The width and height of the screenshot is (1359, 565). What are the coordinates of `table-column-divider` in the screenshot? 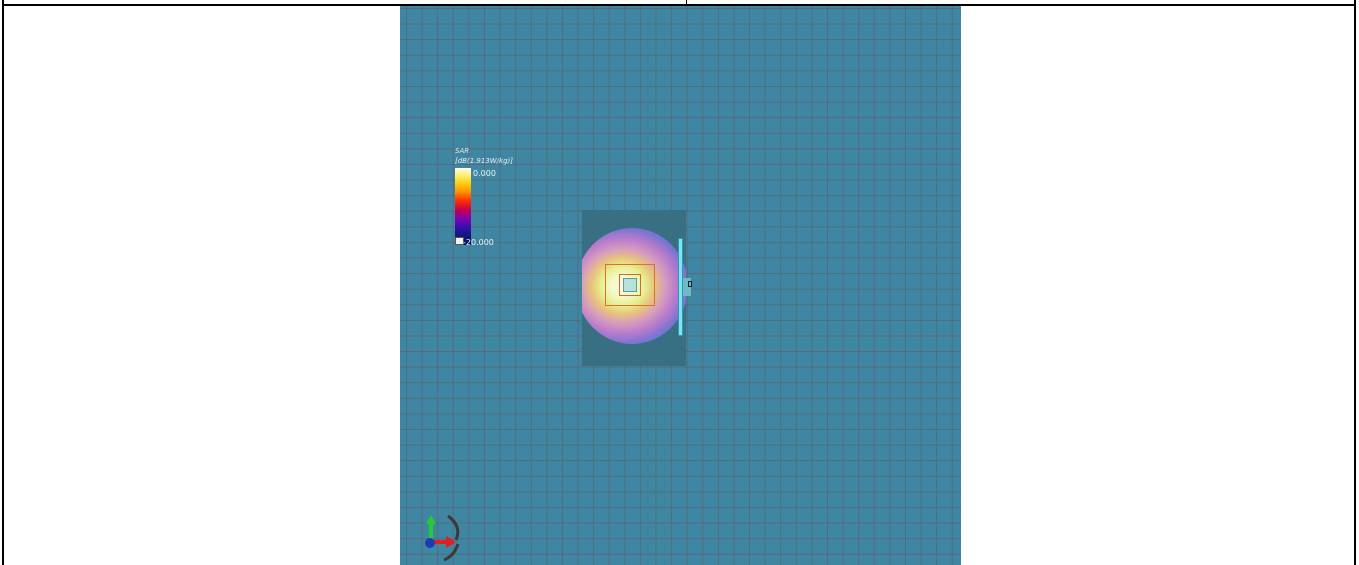 It's located at (686, 2).